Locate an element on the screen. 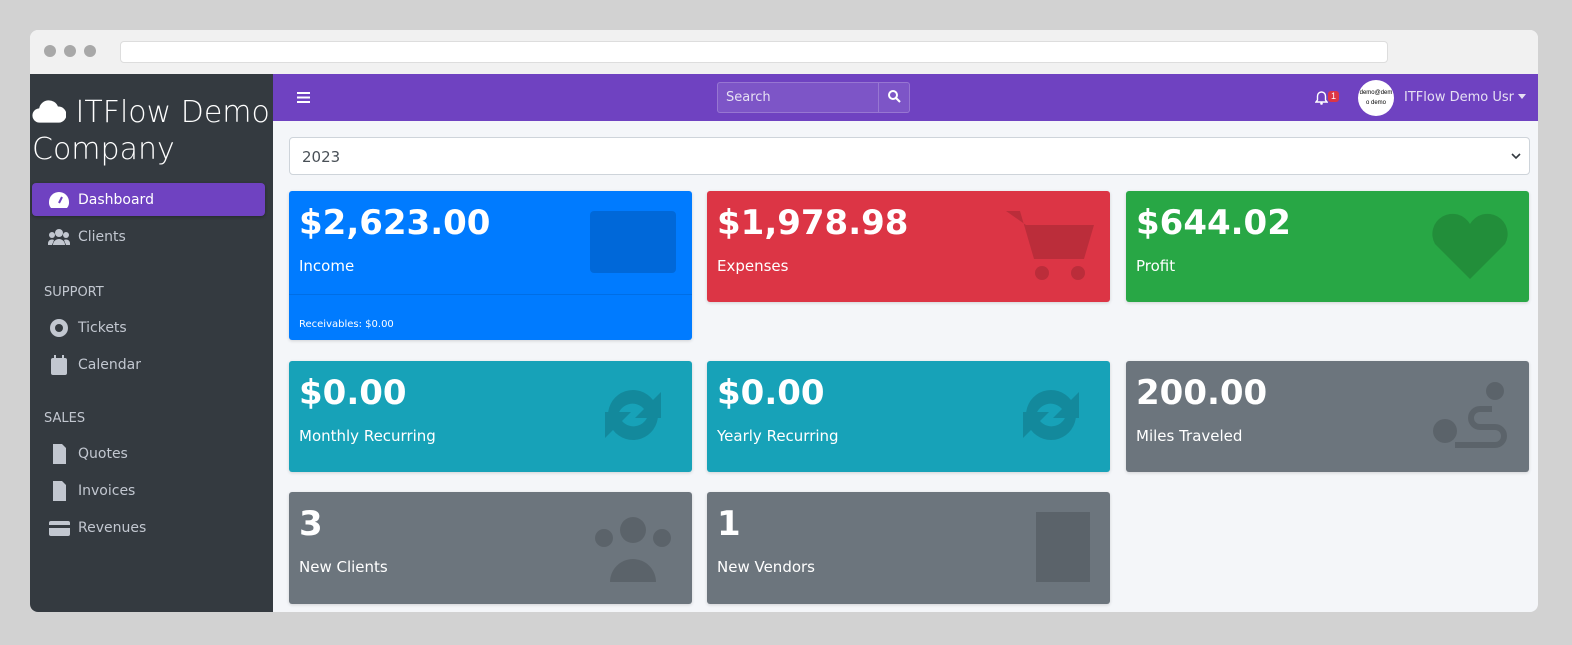 The image size is (1572, 645). chevron-down-icon is located at coordinates (1516, 156).